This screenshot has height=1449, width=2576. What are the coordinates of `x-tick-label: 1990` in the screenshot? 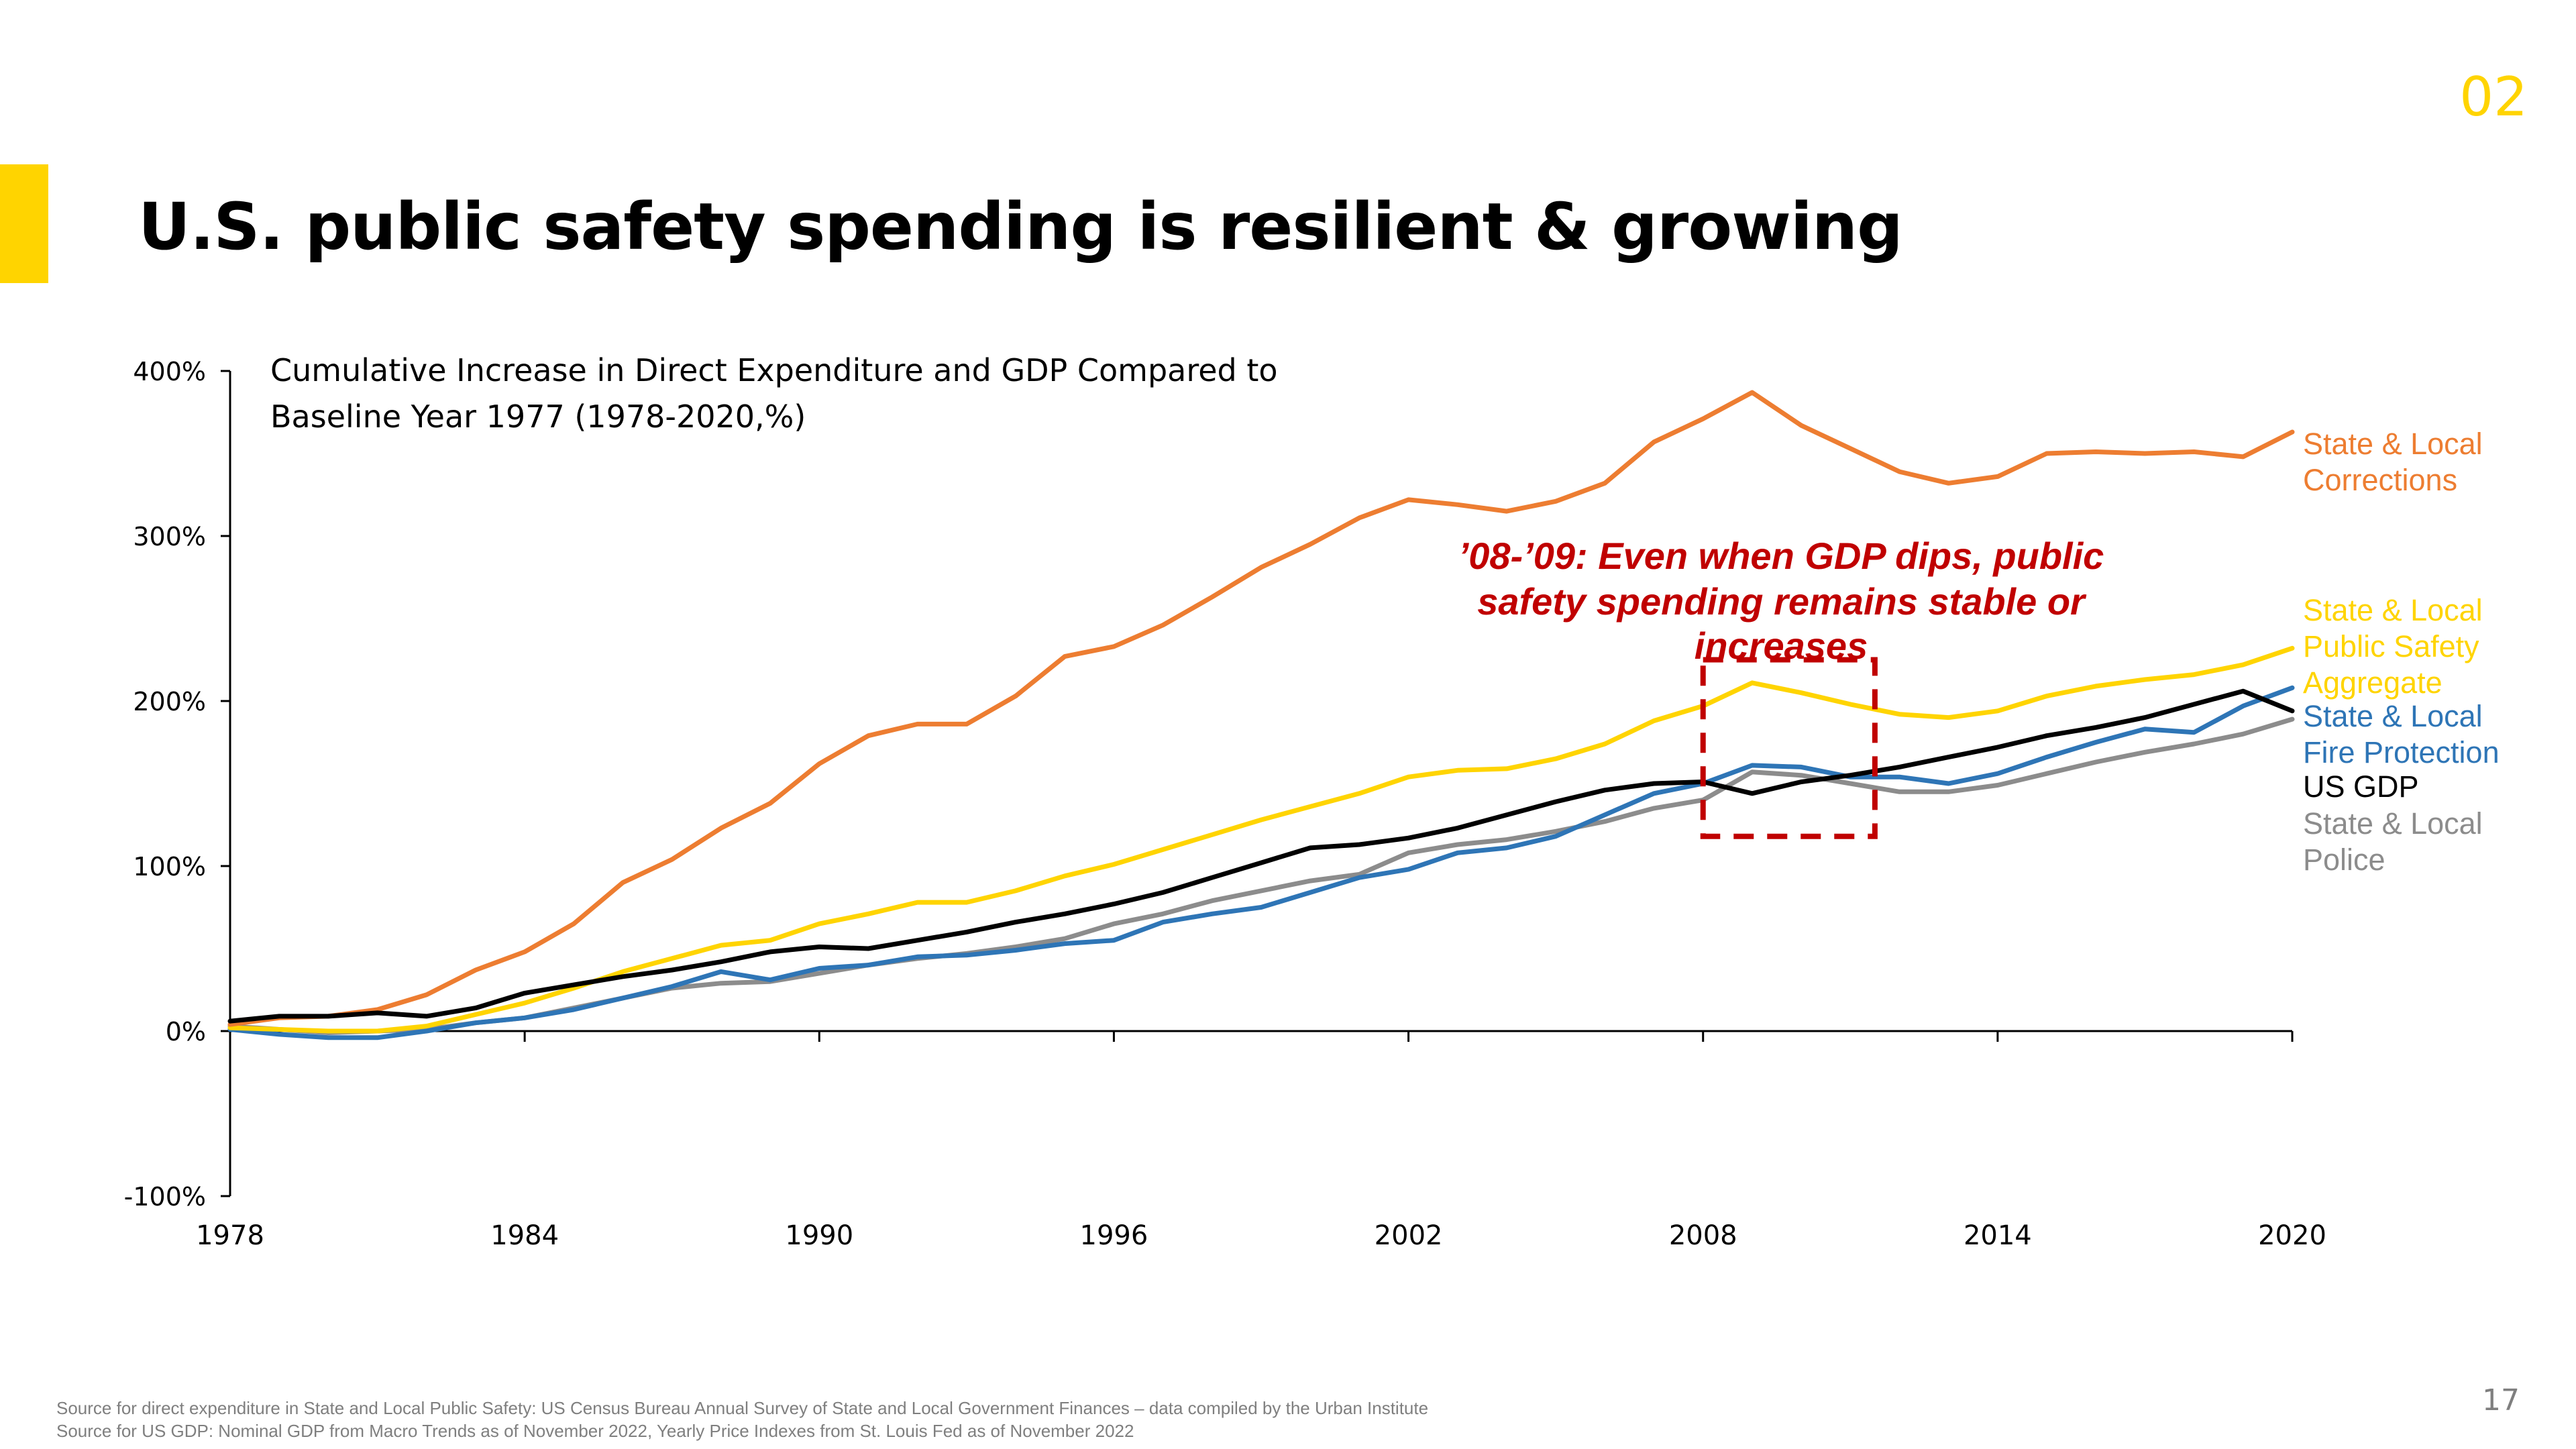 It's located at (819, 1235).